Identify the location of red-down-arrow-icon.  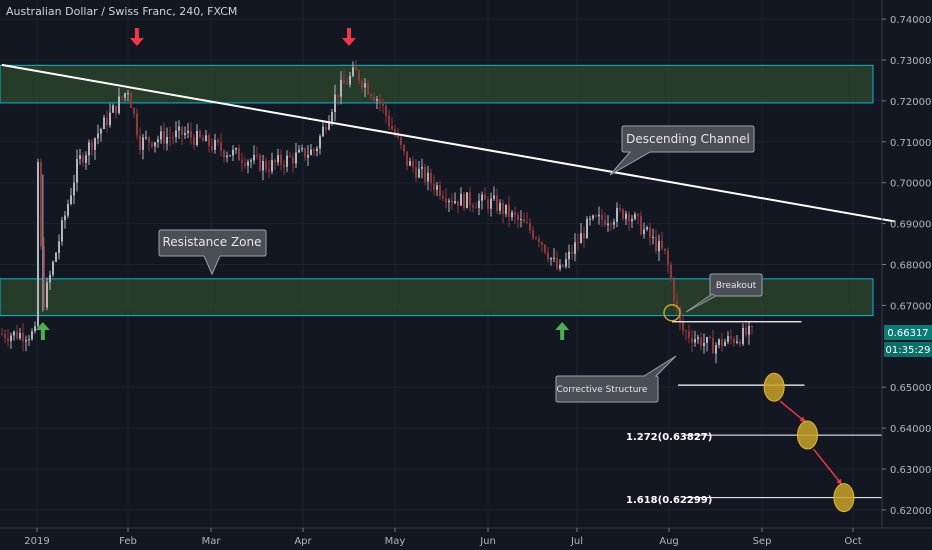
(136, 37).